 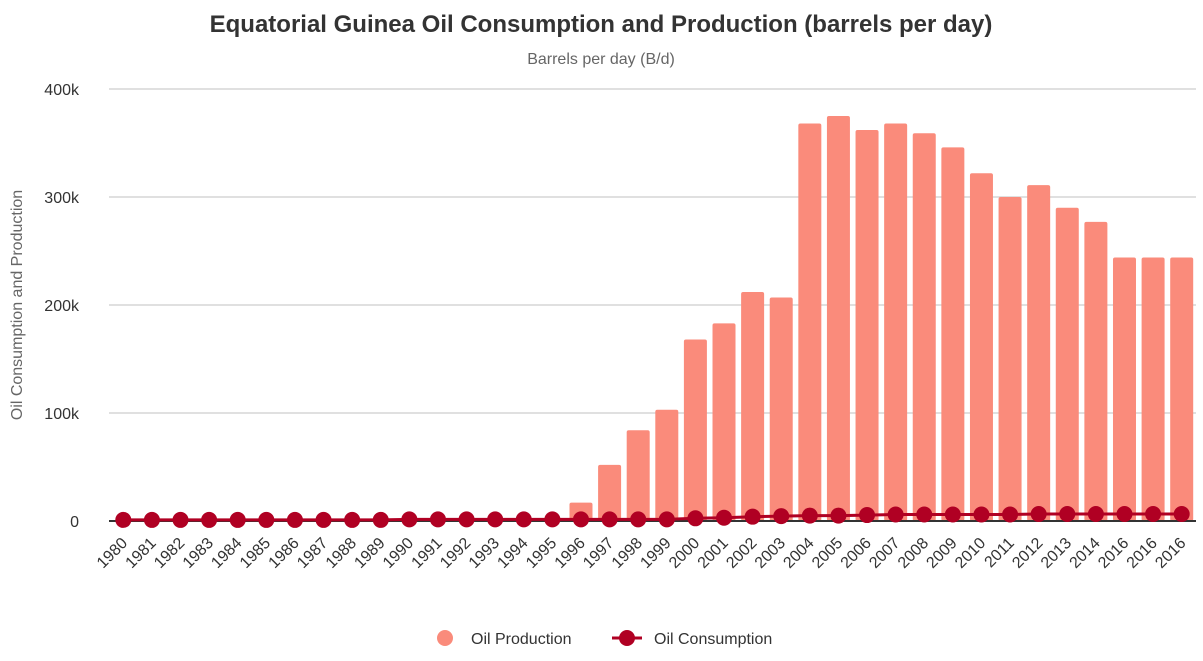 I want to click on x-tick-label: 2000, so click(x=684, y=553).